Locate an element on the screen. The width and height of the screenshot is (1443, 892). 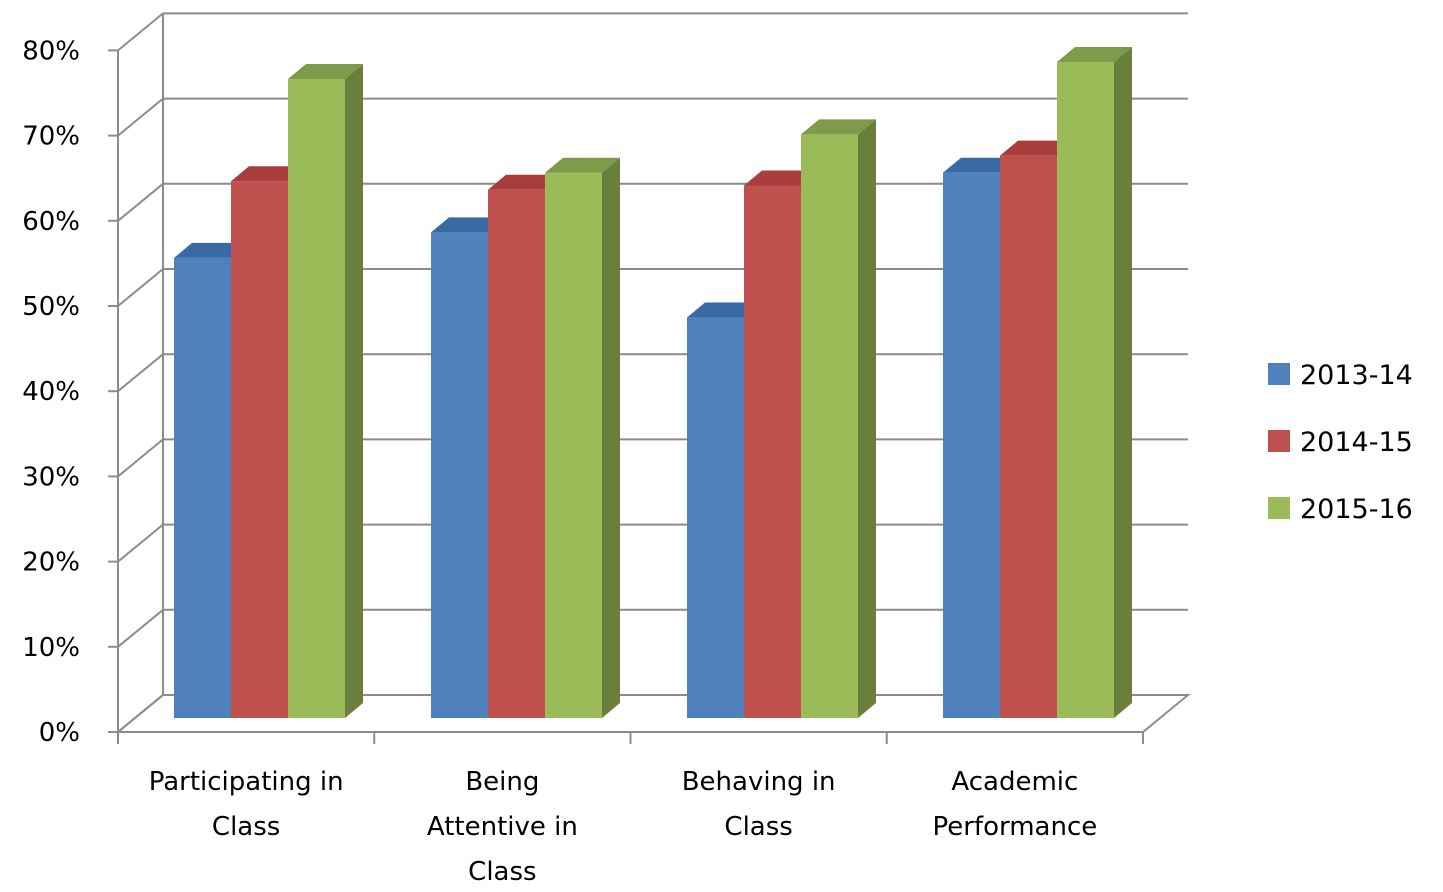
y-axis-tick-labels: 0% 10% 20% 30% 40% 50% 60% 70% 80% is located at coordinates (51, 392).